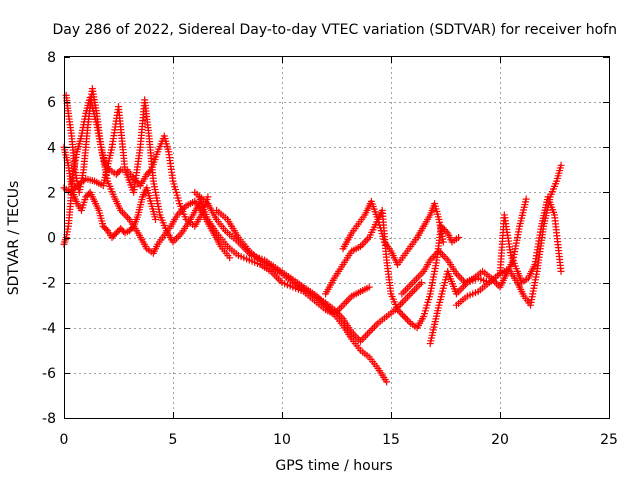 The image size is (640, 480). Describe the element at coordinates (51, 193) in the screenshot. I see `y-tick-label: 2` at that location.